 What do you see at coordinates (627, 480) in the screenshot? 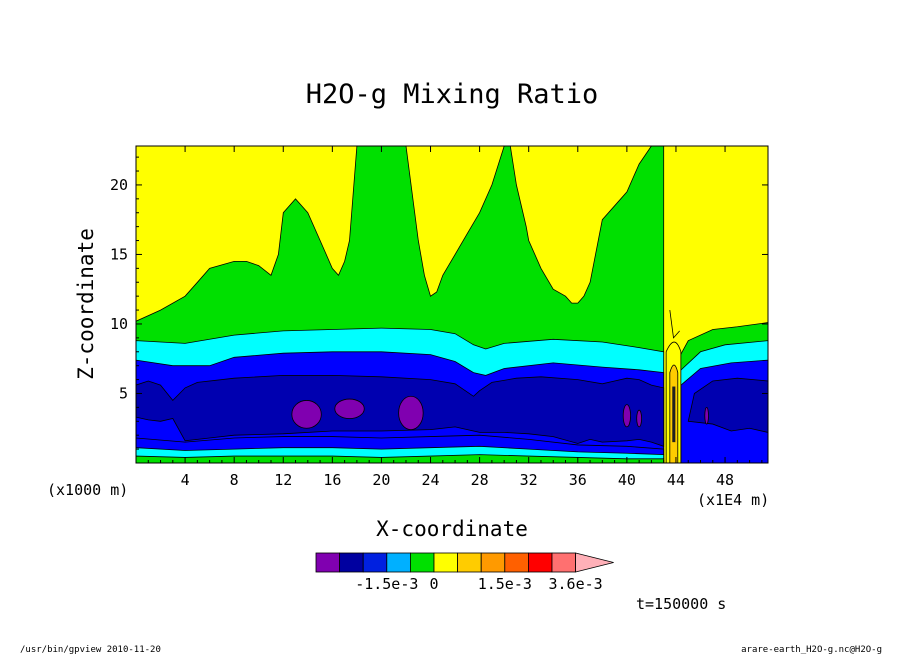
I see `x-tick-label: 40` at bounding box center [627, 480].